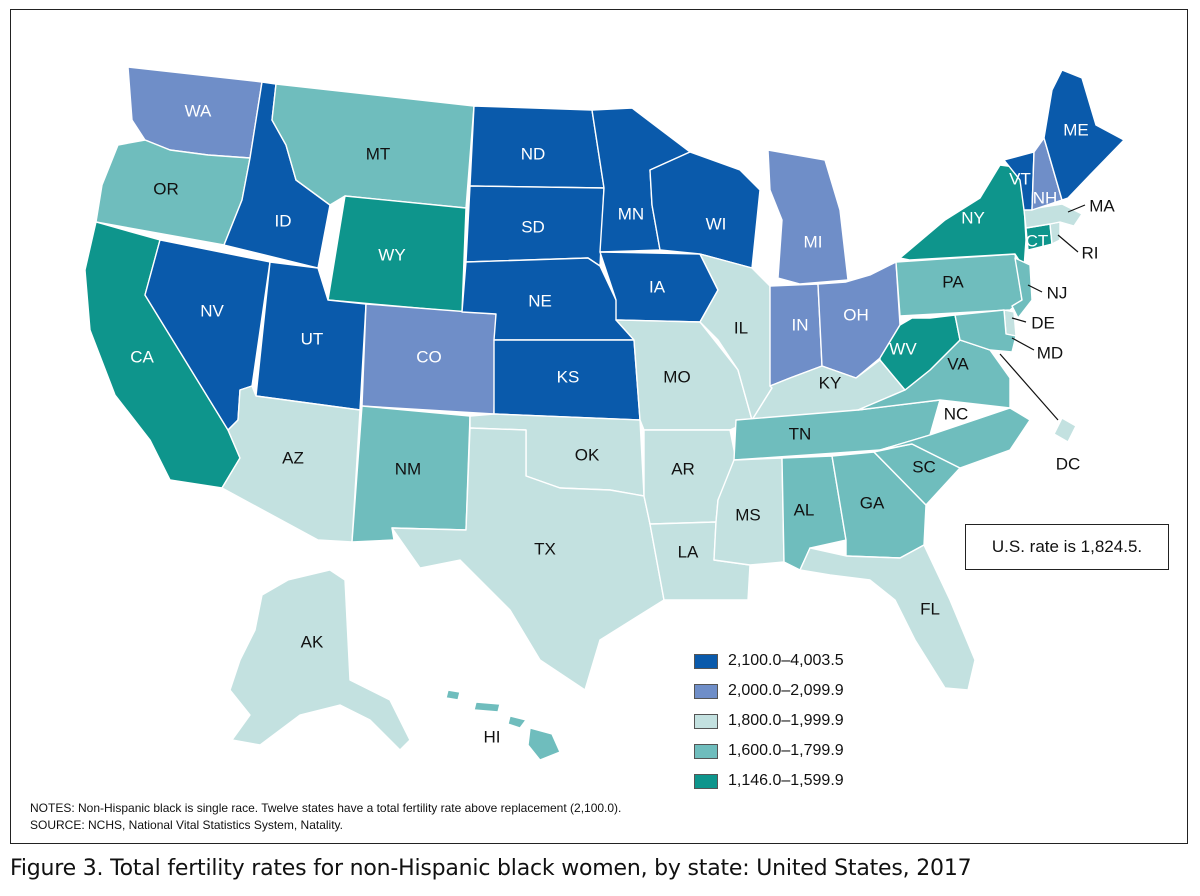 The image size is (1200, 896). Describe the element at coordinates (786, 690) in the screenshot. I see `legend-label: 2,000.0–2,099.9` at that location.